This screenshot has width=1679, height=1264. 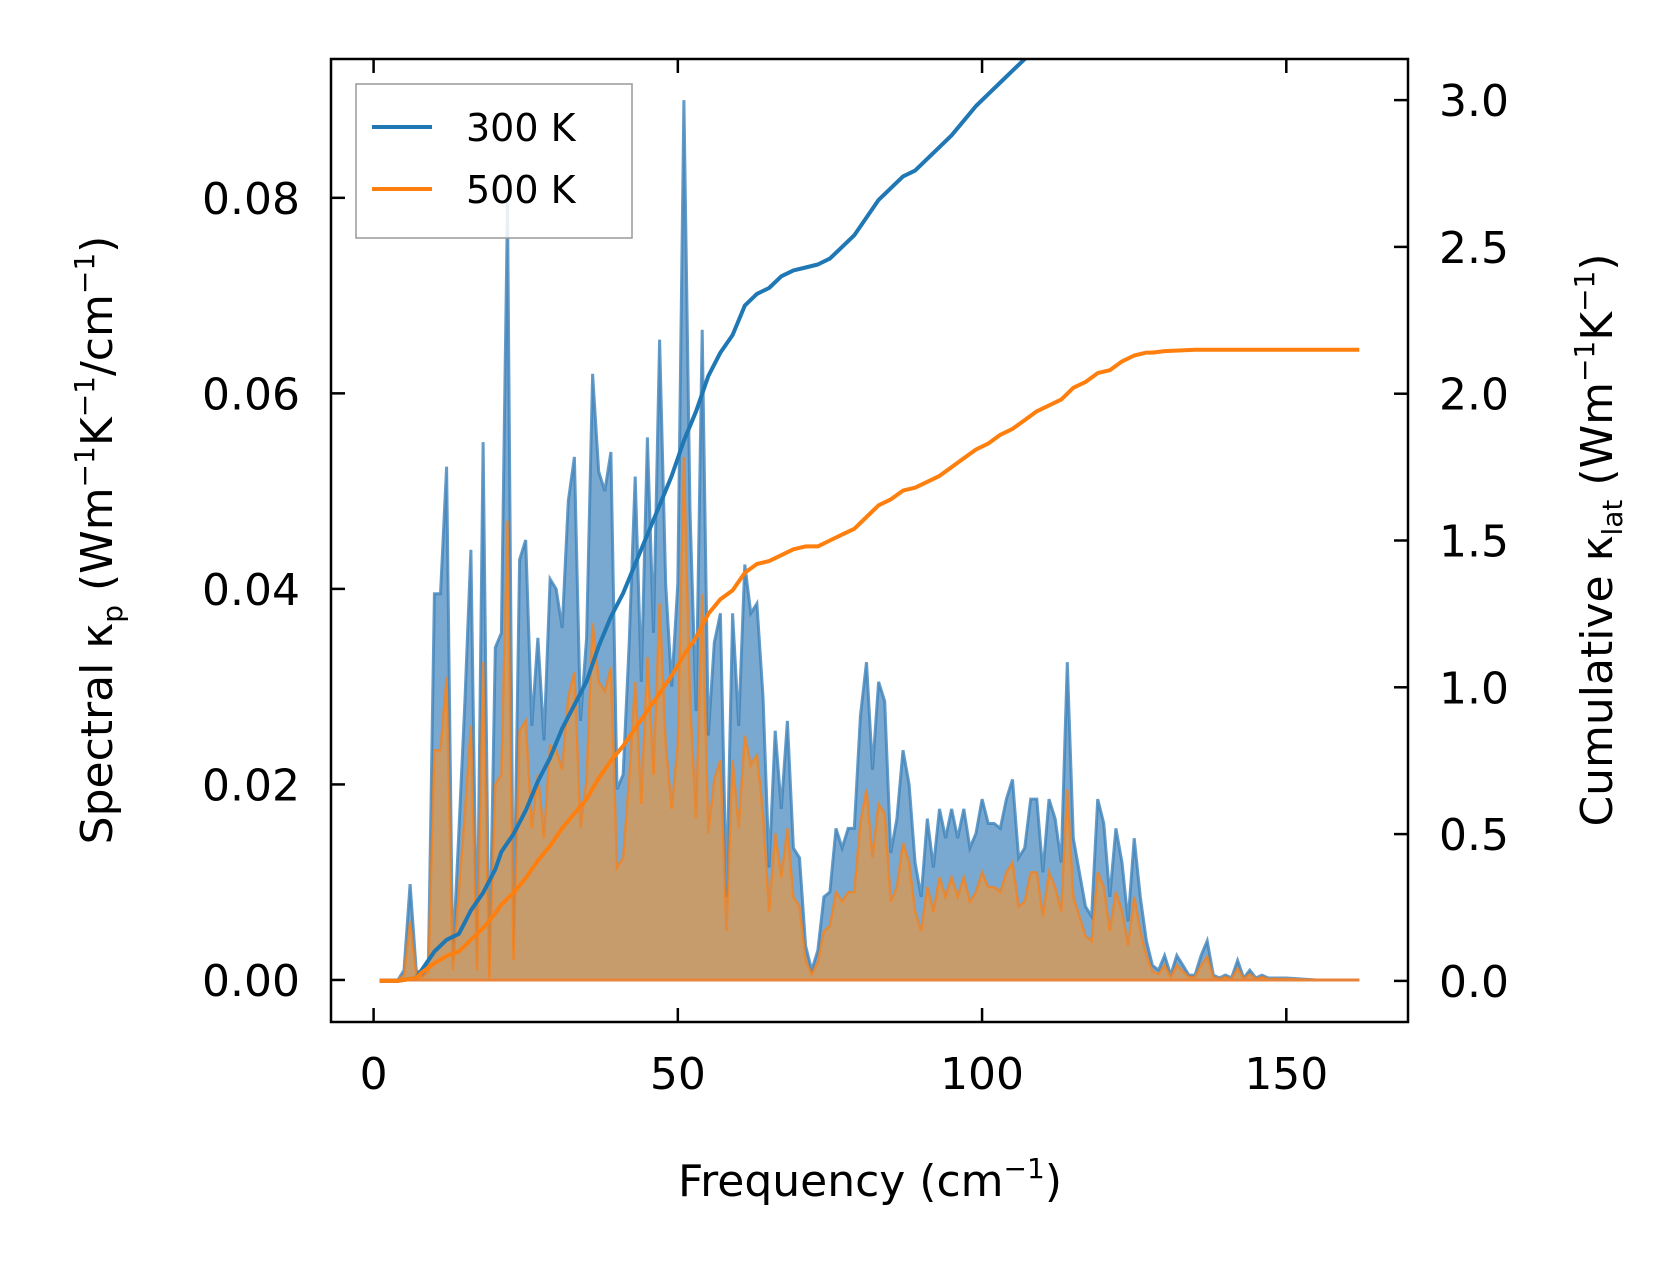 What do you see at coordinates (1286, 1074) in the screenshot?
I see `x-tick-label: 150` at bounding box center [1286, 1074].